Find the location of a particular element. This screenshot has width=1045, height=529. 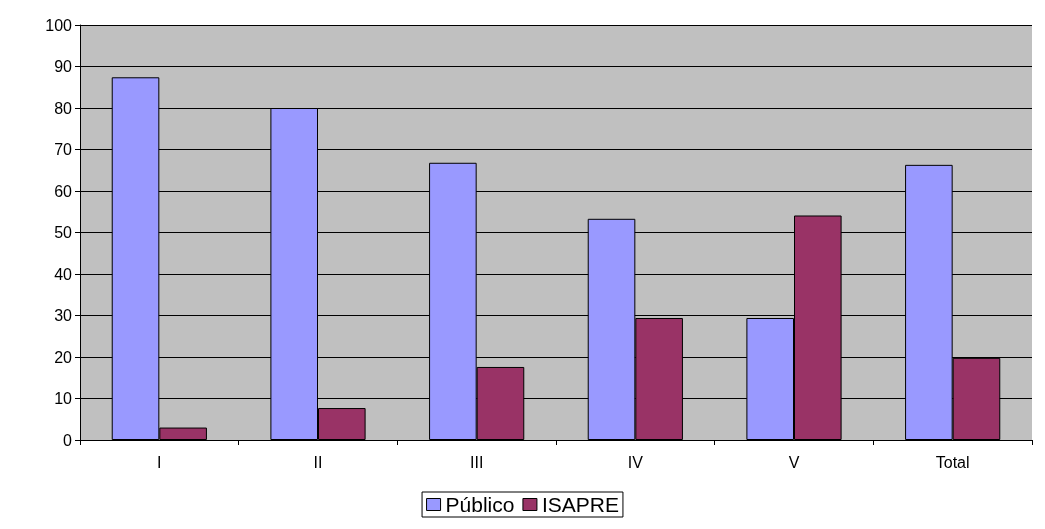

y-tick-label: 90 is located at coordinates (63, 66).